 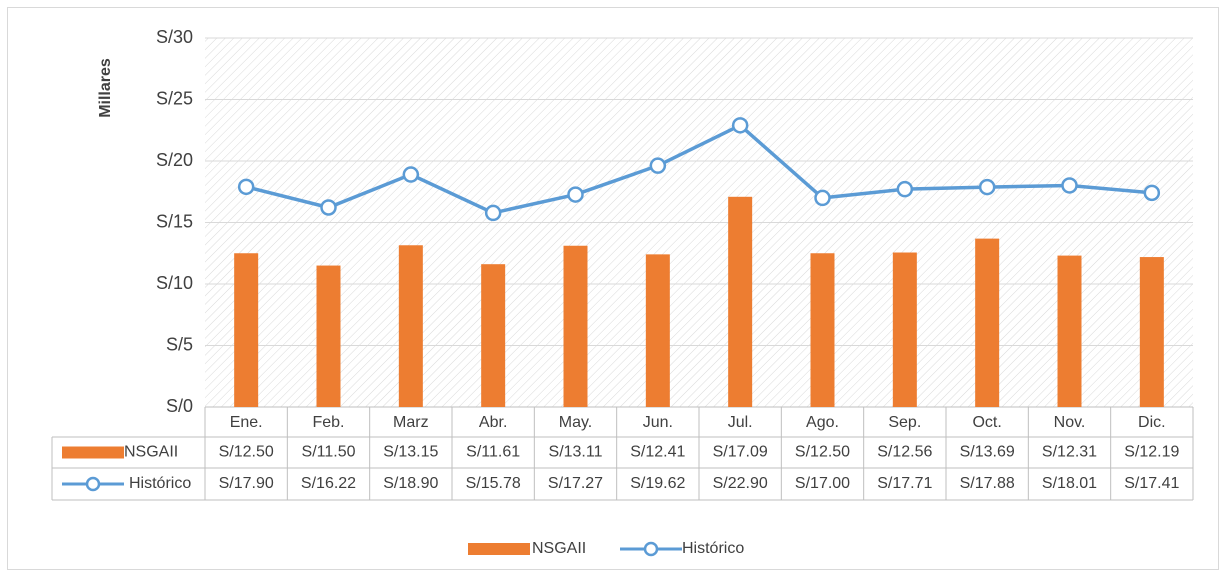 What do you see at coordinates (576, 452) in the screenshot?
I see `table-cell: S/13.11` at bounding box center [576, 452].